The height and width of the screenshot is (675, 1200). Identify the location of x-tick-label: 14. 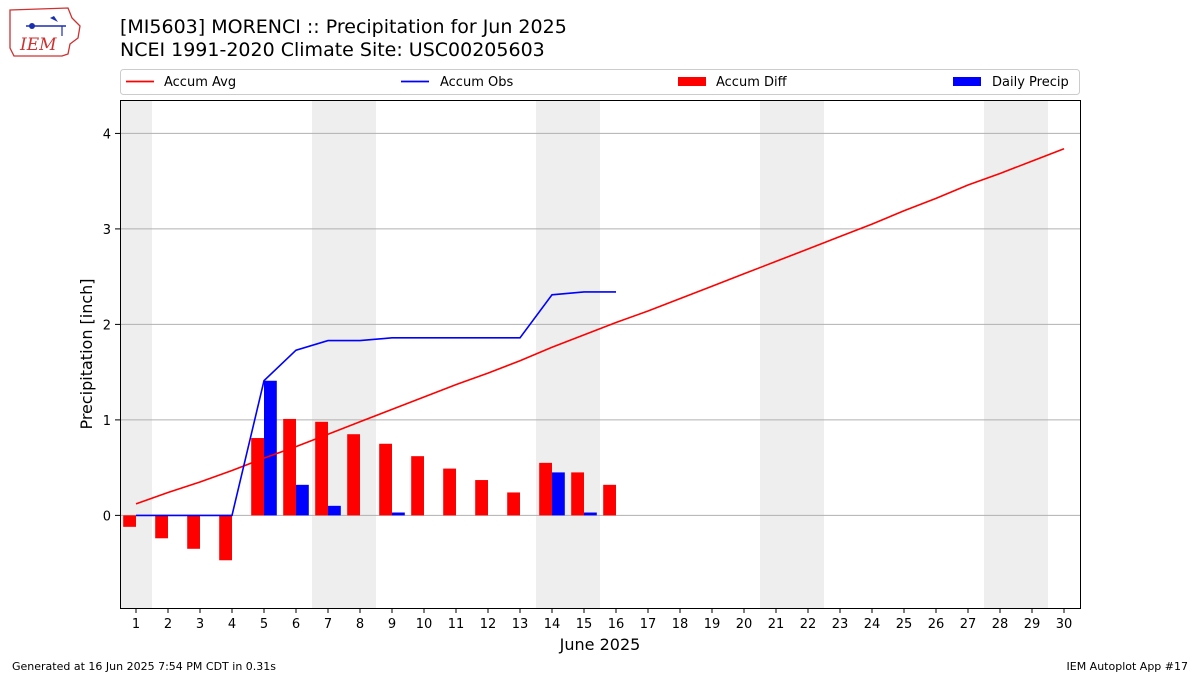
(552, 624).